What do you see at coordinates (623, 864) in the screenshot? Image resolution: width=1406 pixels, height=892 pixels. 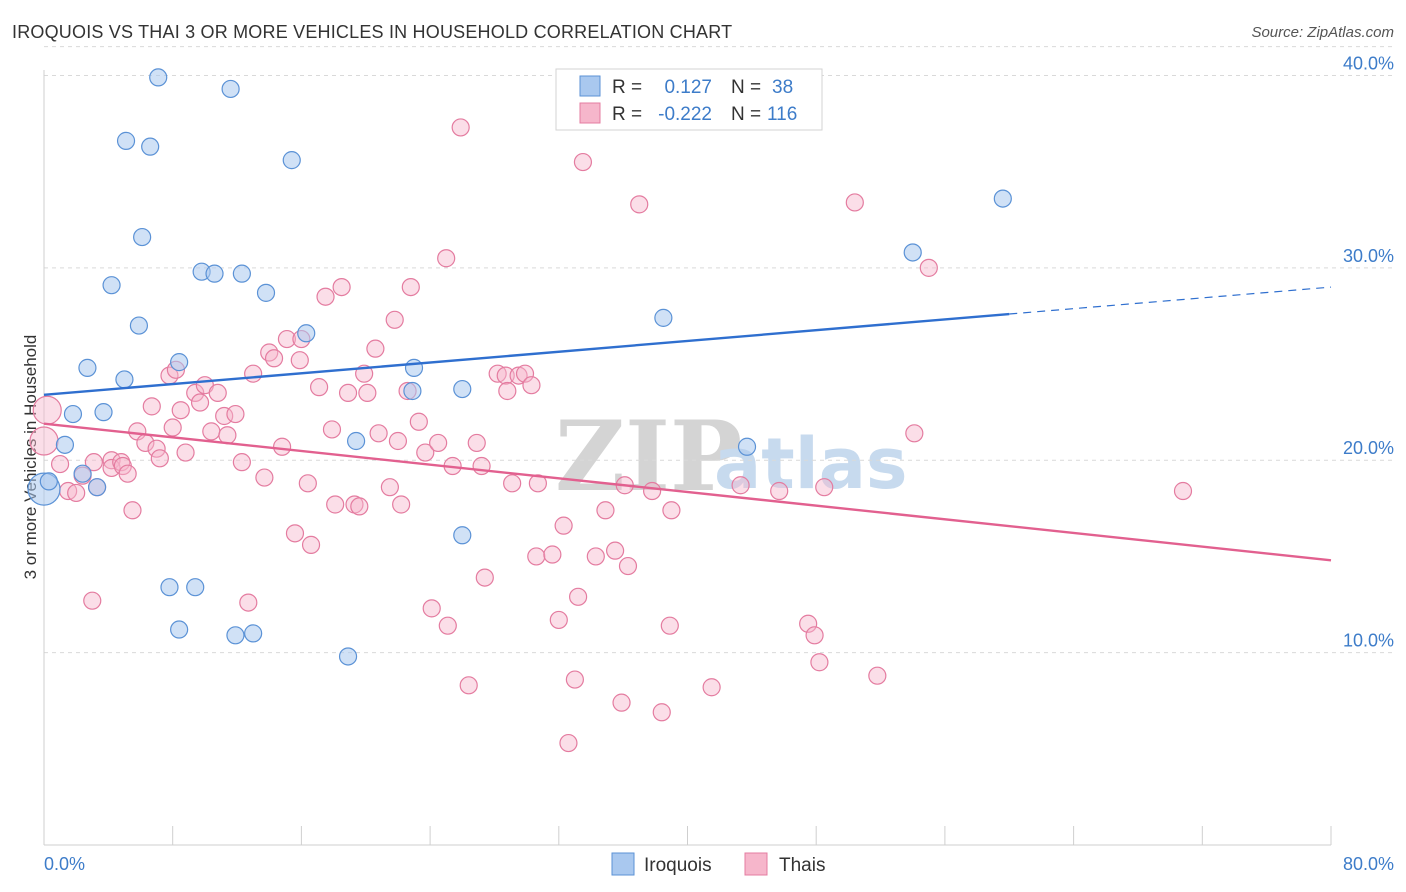 I see `bottom-legend-swatch-iroquois` at bounding box center [623, 864].